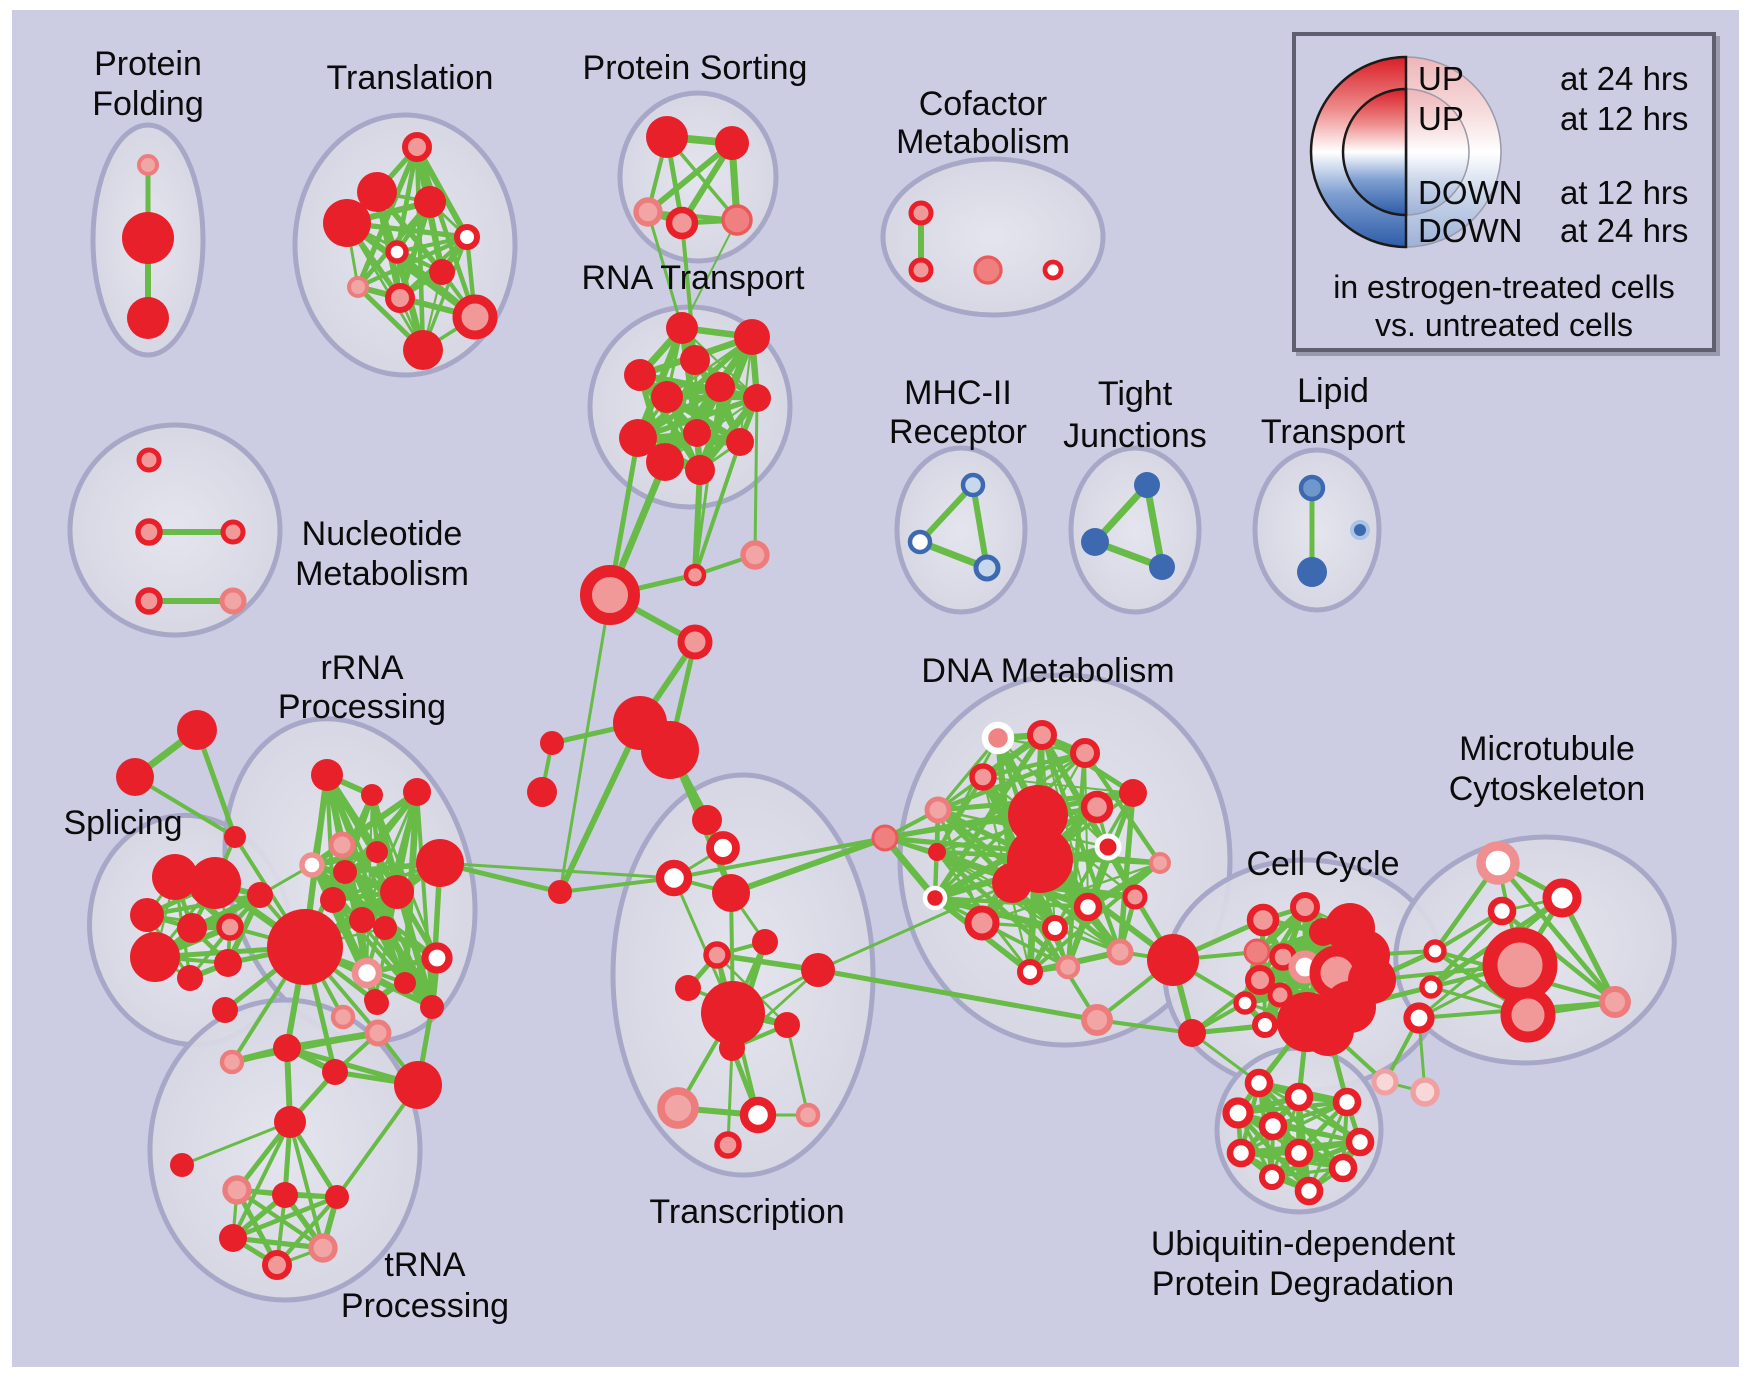 This screenshot has height=1381, width=1750. What do you see at coordinates (1303, 1264) in the screenshot?
I see `cluster-label-ubiquitin: Ubiquitin-dependent Protein Degradation` at bounding box center [1303, 1264].